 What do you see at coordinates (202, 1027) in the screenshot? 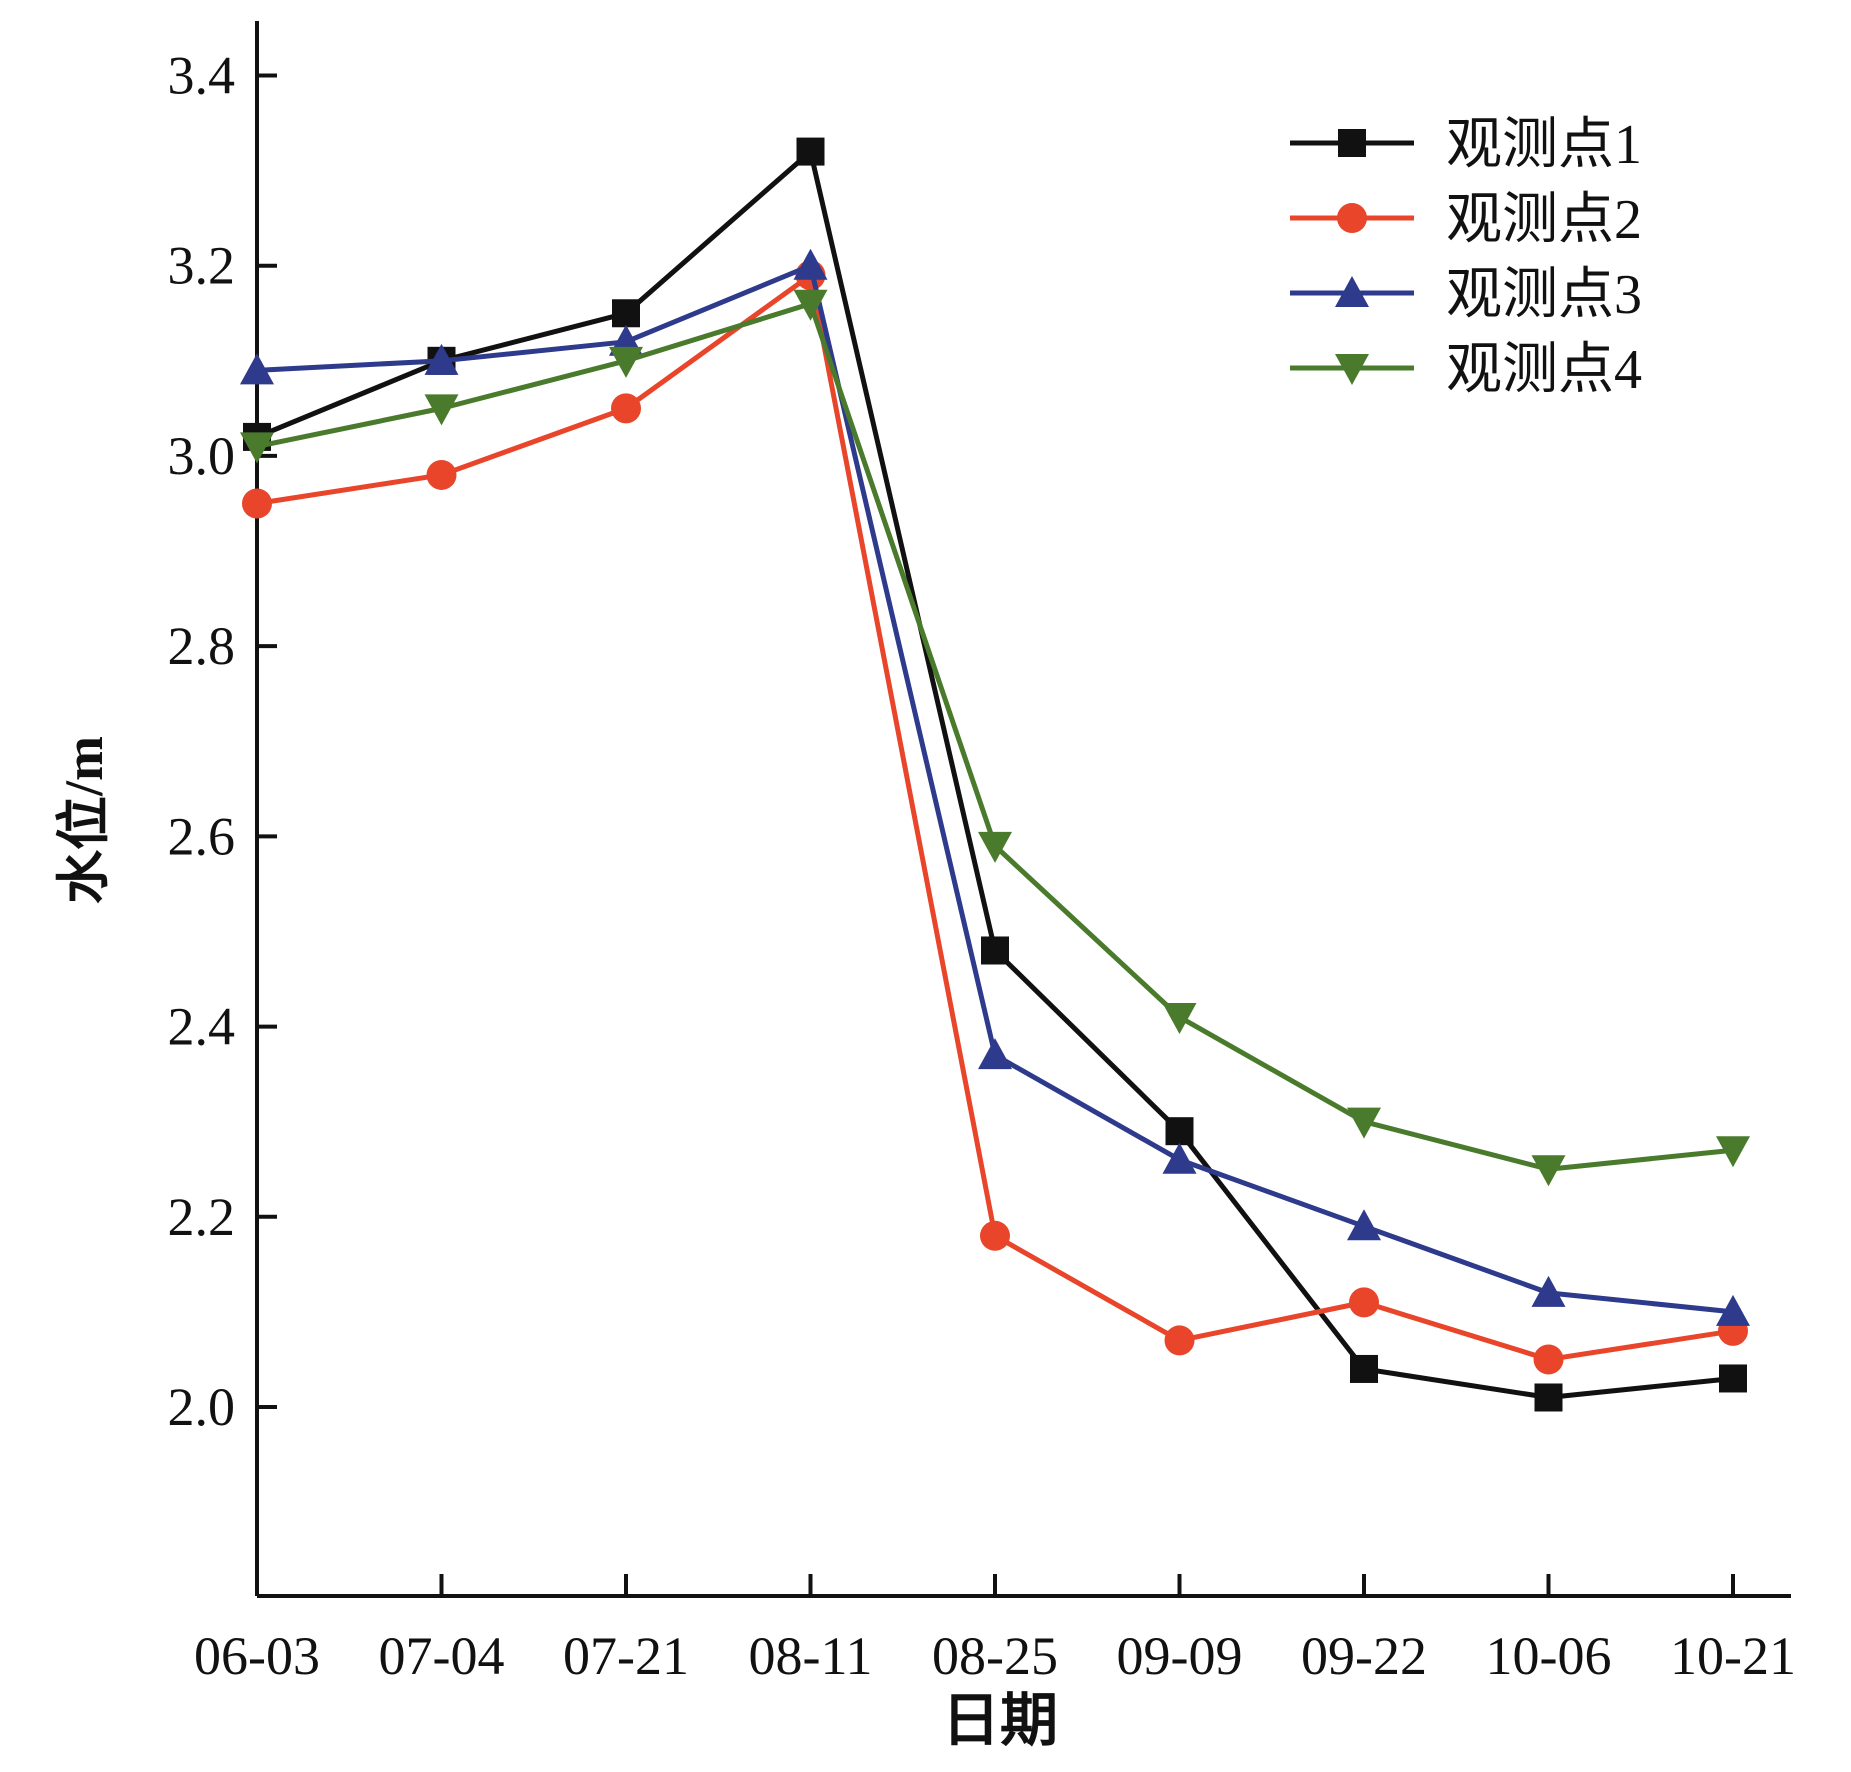
I see `y-tick-label: 2.4` at bounding box center [202, 1027].